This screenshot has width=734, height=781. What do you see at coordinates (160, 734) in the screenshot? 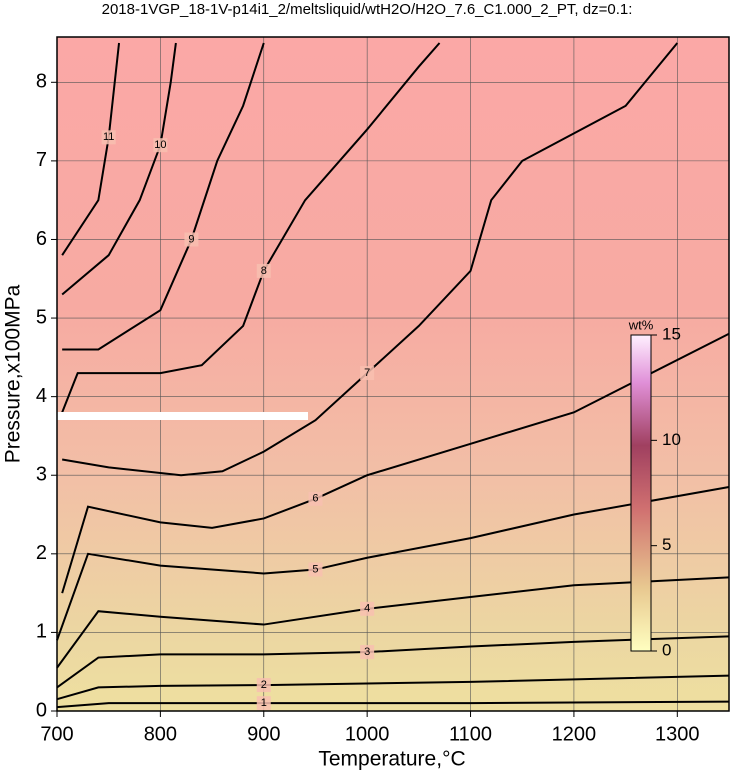
I see `x-tick-label: 800` at bounding box center [160, 734].